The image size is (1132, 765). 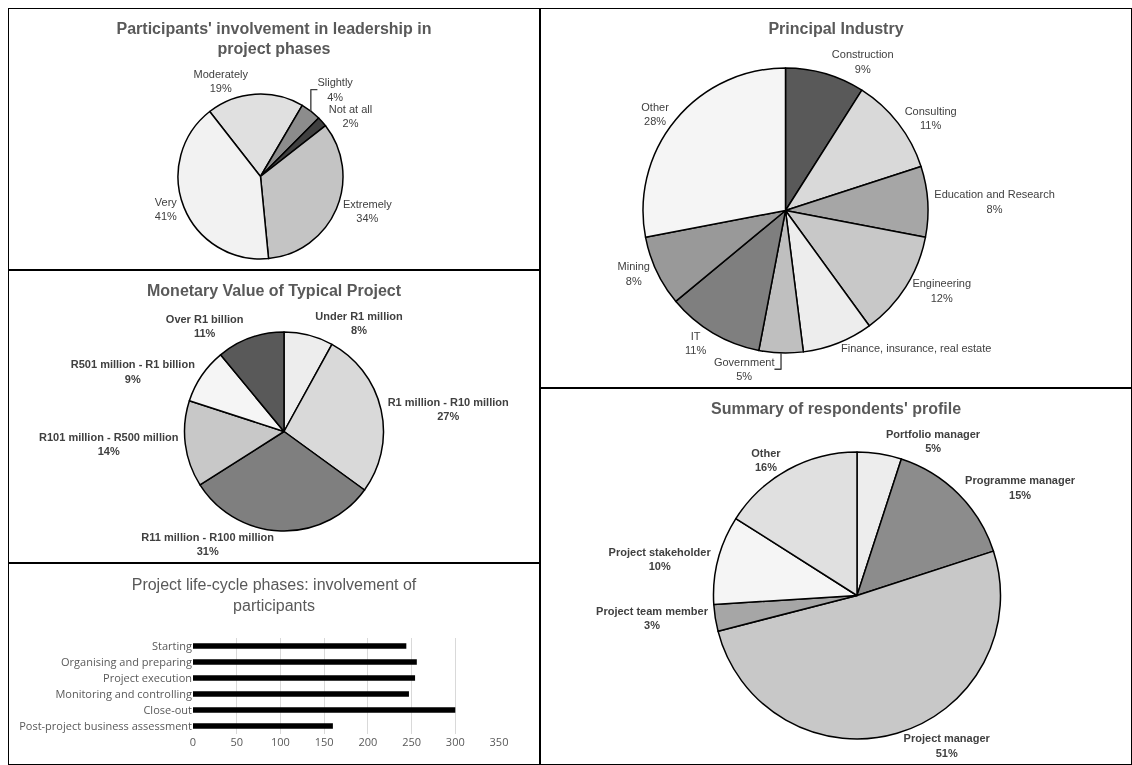 What do you see at coordinates (1020, 480) in the screenshot?
I see `slice-label: Programme manager` at bounding box center [1020, 480].